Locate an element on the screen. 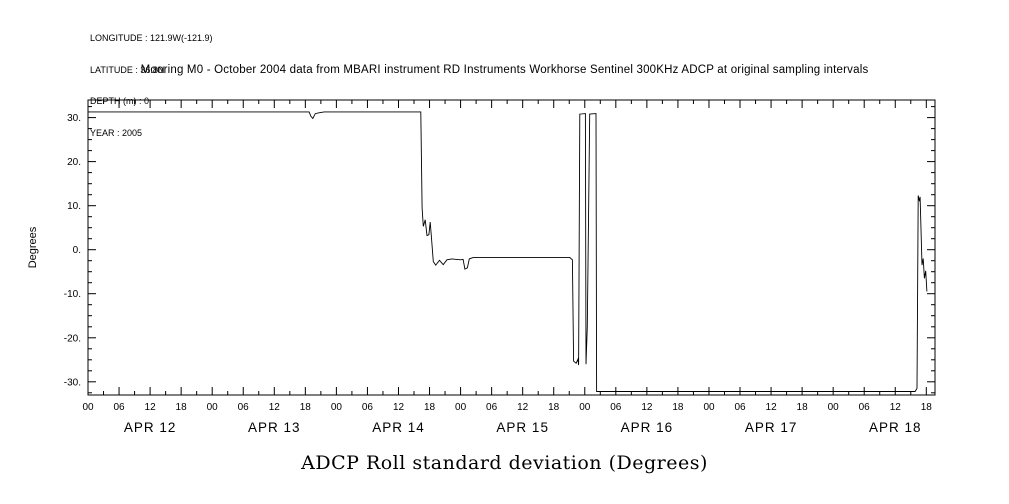  x-day-label: APR 12 is located at coordinates (150, 427).